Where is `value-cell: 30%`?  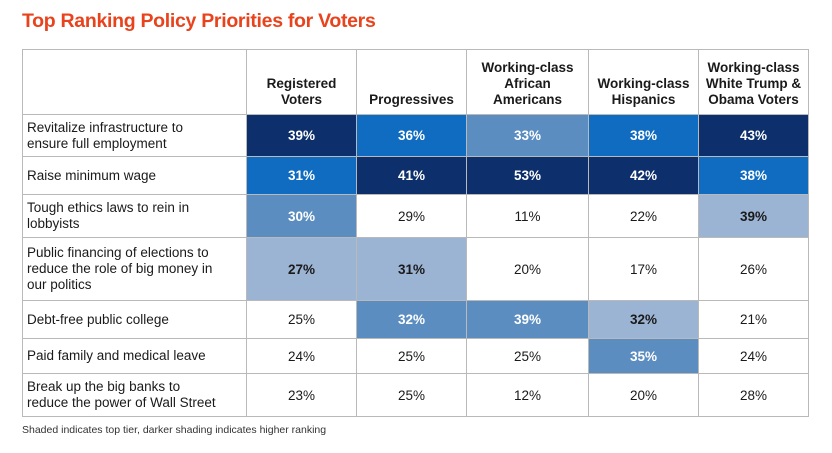 value-cell: 30% is located at coordinates (301, 216).